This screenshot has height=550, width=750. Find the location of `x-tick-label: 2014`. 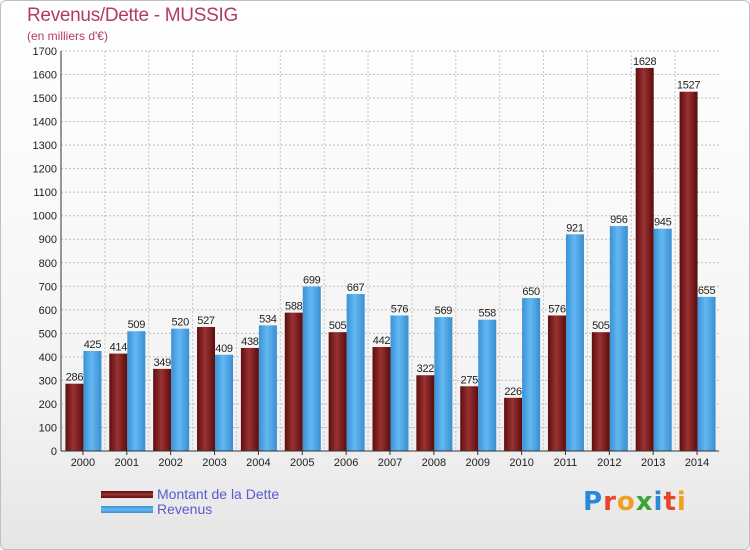

x-tick-label: 2014 is located at coordinates (697, 463).